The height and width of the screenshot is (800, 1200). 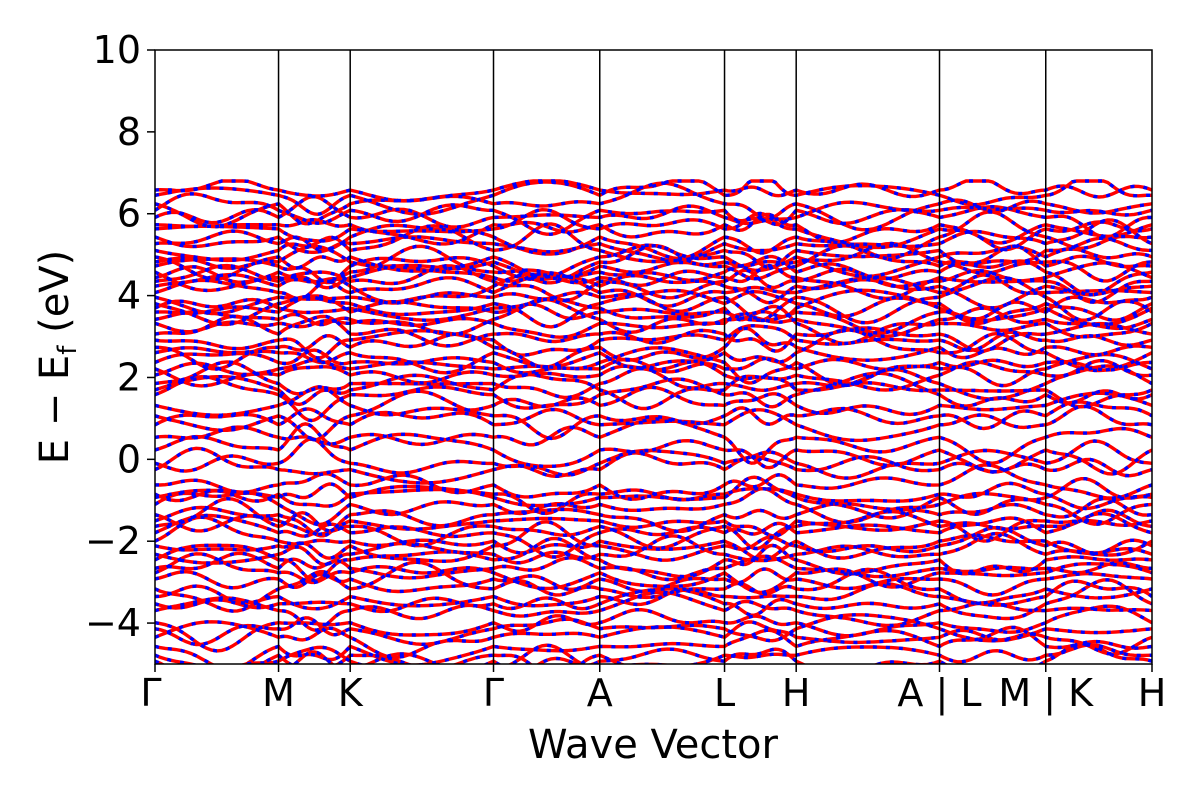 I want to click on y-tick-label: 2, so click(x=129, y=377).